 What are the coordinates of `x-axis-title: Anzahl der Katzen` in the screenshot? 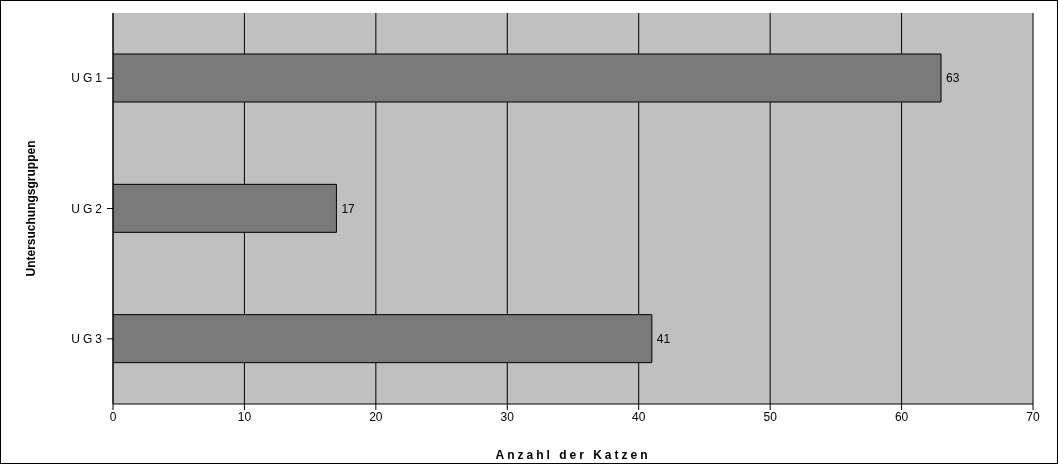 It's located at (573, 455).